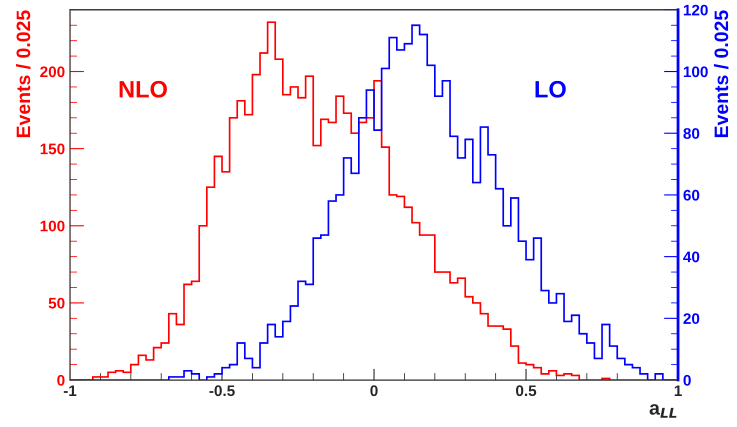  What do you see at coordinates (551, 89) in the screenshot?
I see `text: LO` at bounding box center [551, 89].